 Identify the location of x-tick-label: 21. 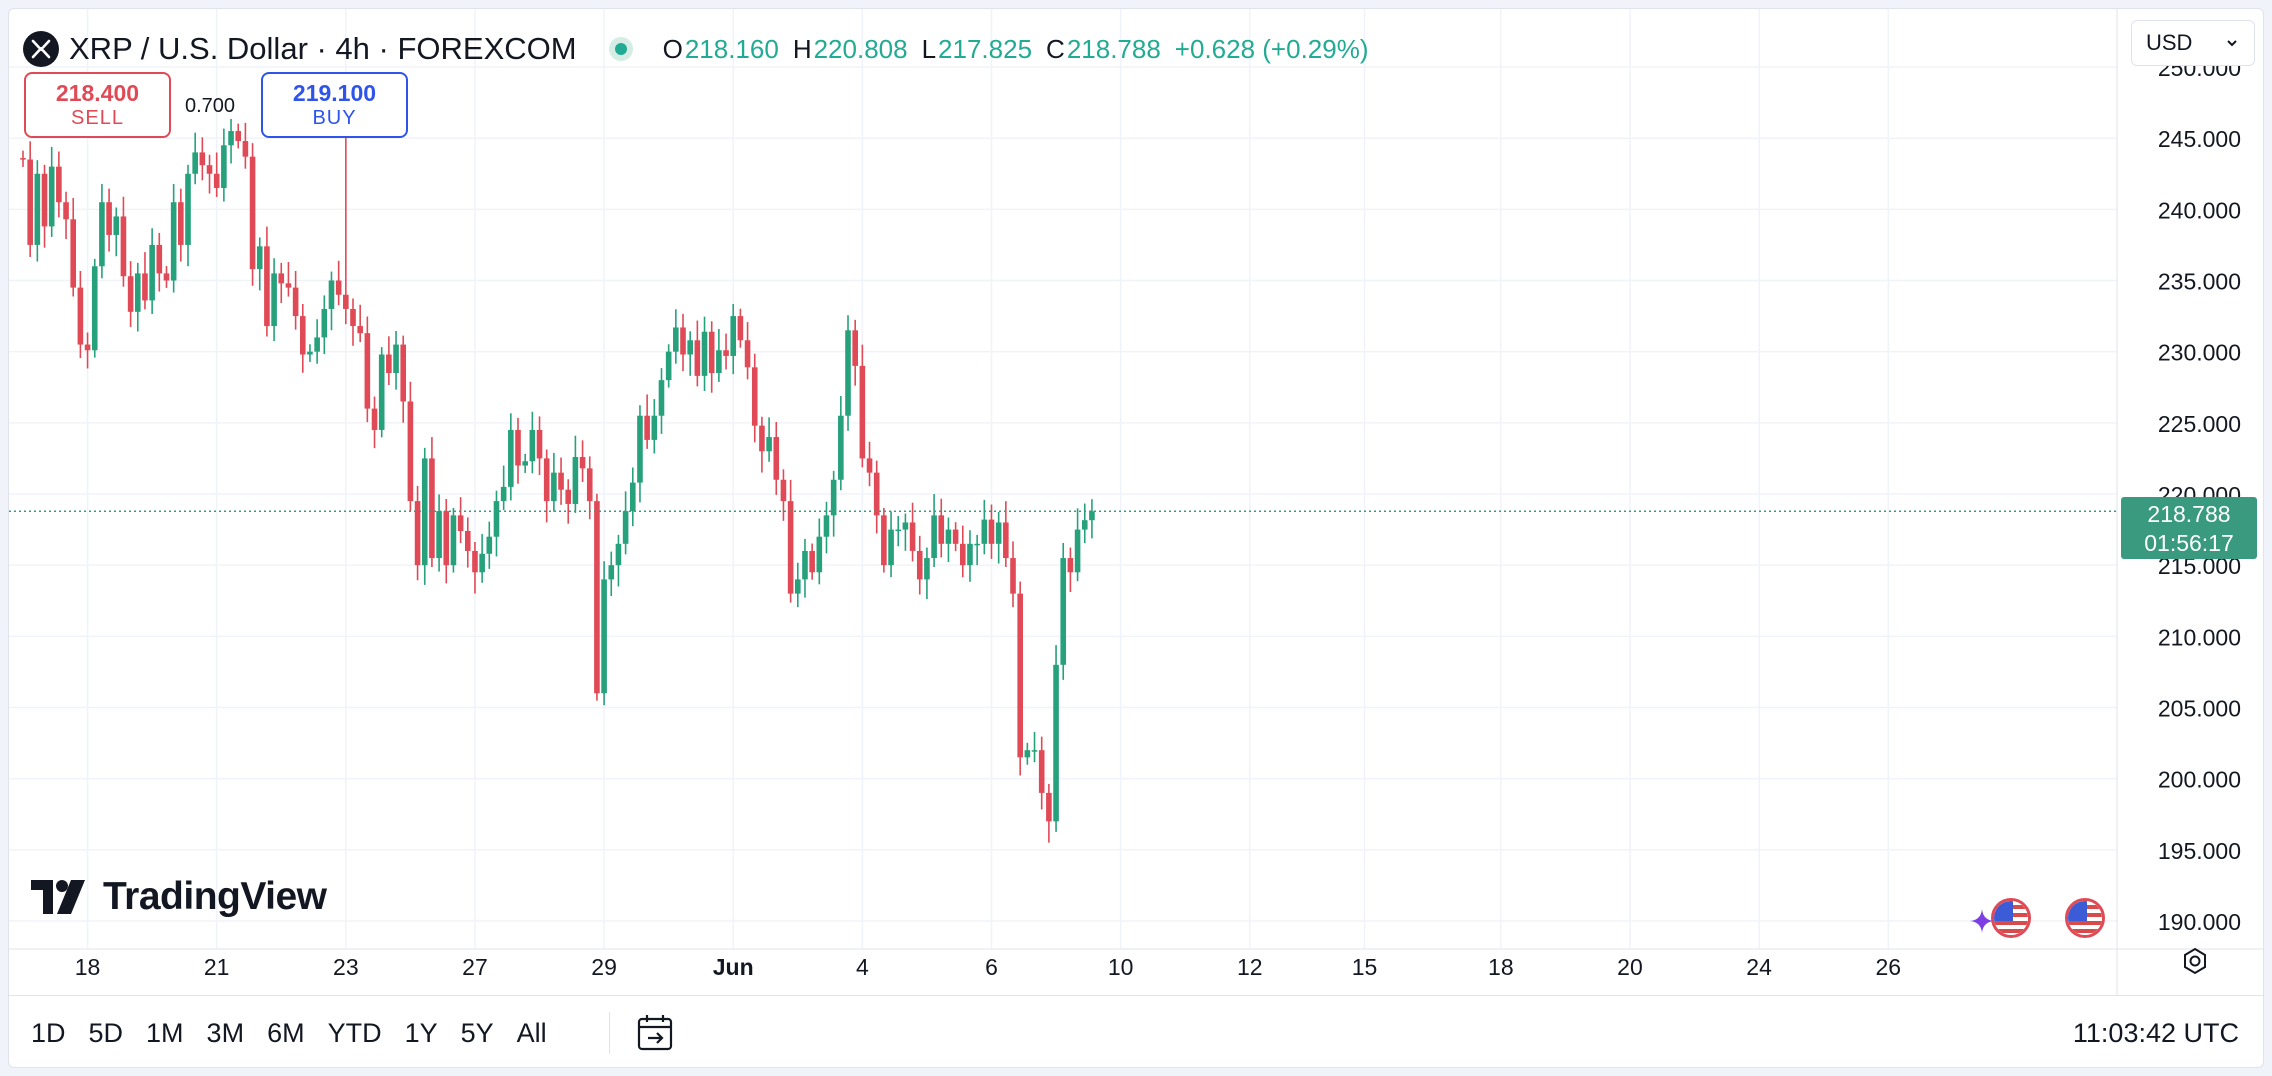
(217, 967).